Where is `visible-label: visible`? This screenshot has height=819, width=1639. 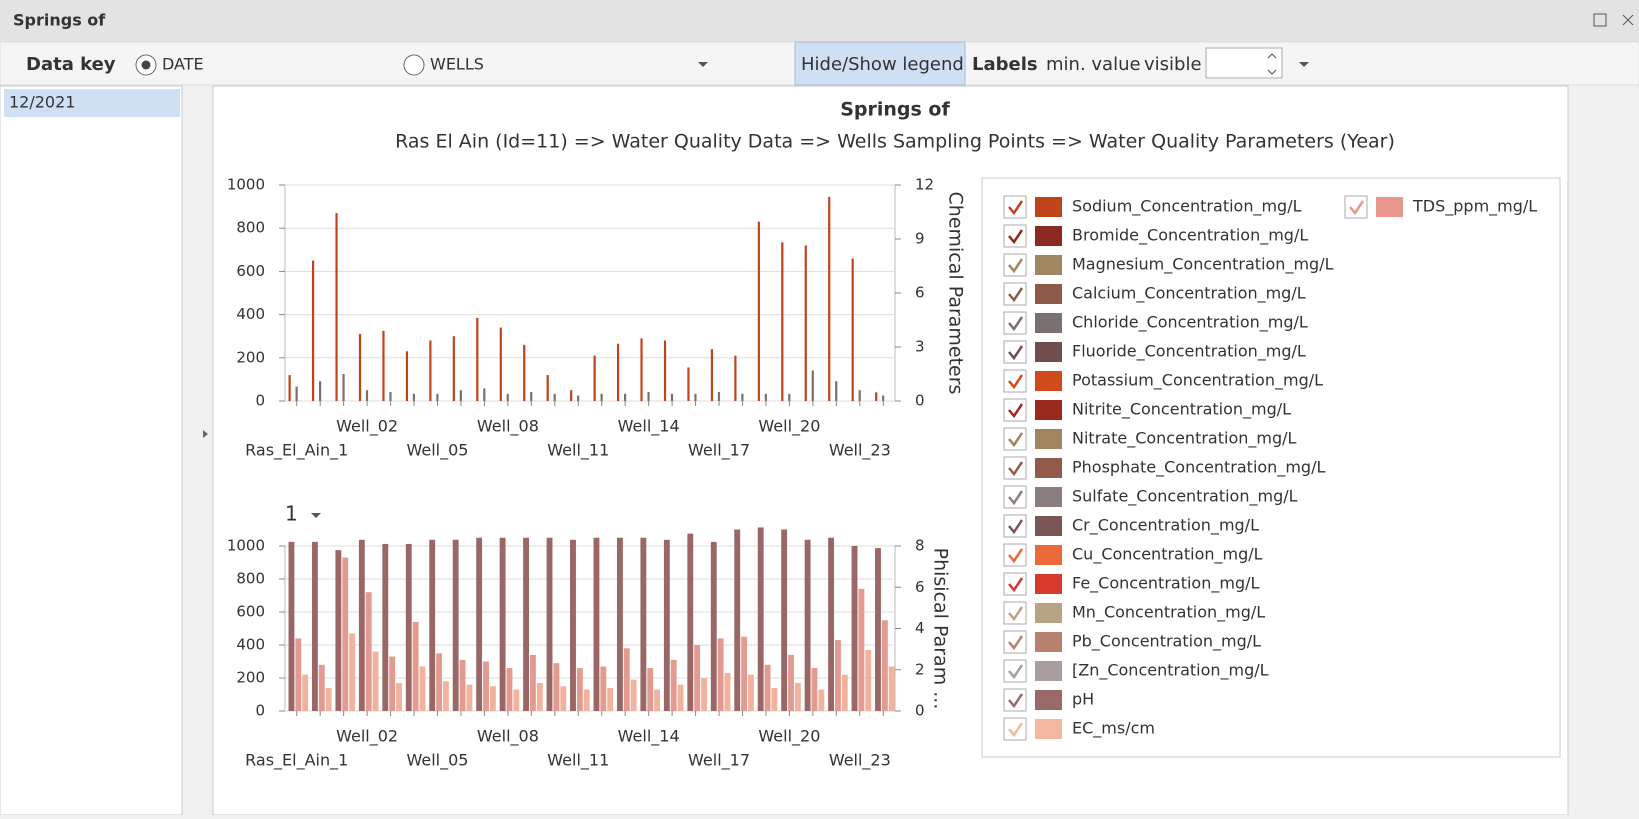
visible-label: visible is located at coordinates (1173, 64).